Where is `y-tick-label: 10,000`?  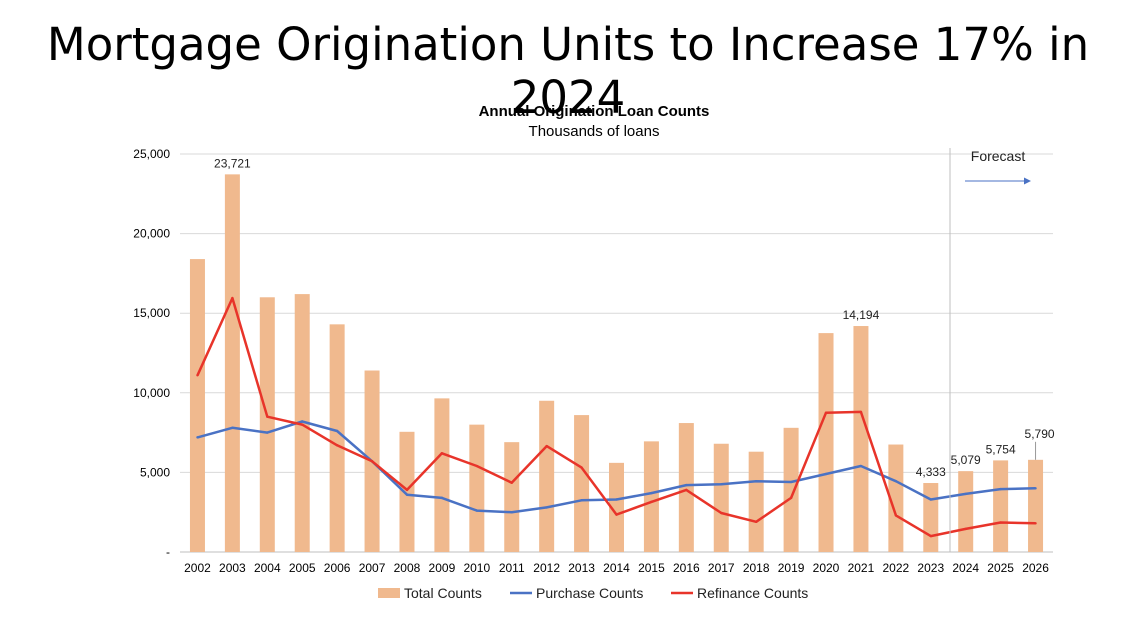
y-tick-label: 10,000 is located at coordinates (151, 393).